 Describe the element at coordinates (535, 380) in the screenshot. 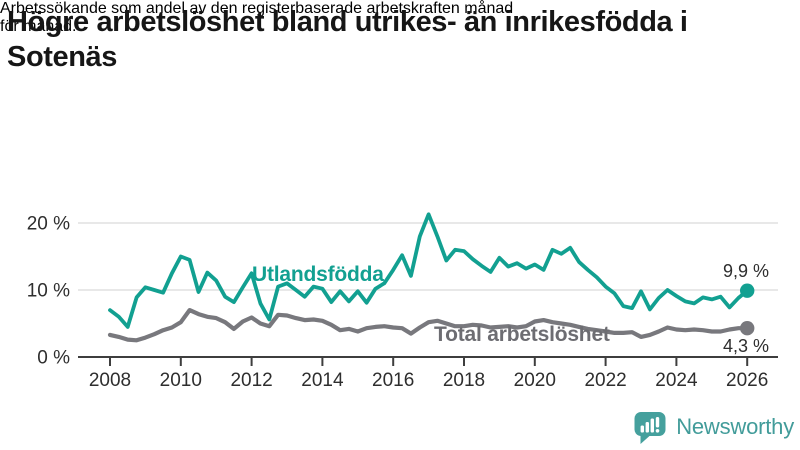

I see `x-axis-tick-label: 2020` at that location.